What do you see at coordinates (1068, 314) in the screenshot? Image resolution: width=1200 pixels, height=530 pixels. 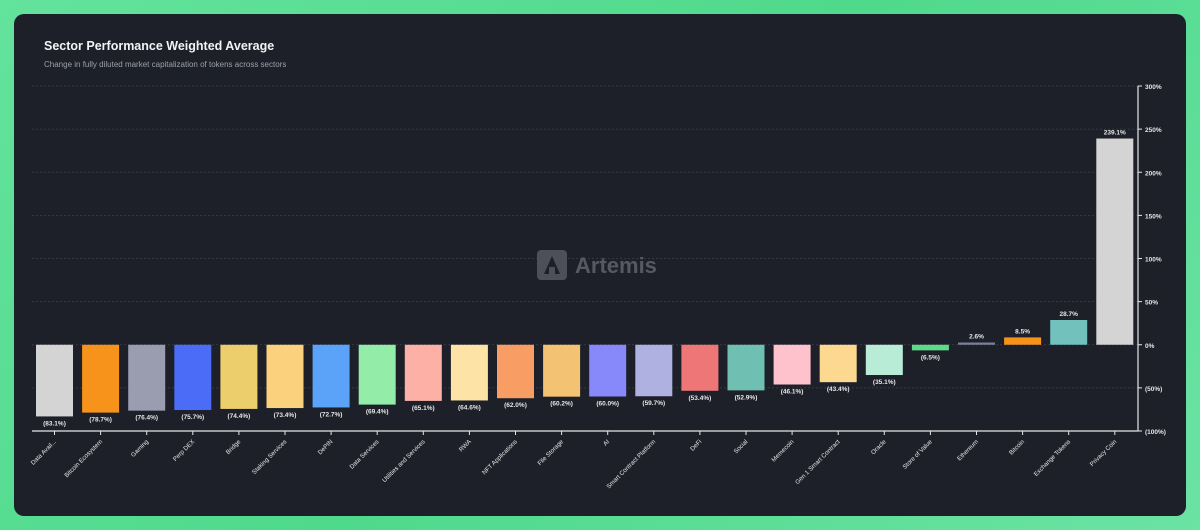 I see `data-label: 28.7%` at bounding box center [1068, 314].